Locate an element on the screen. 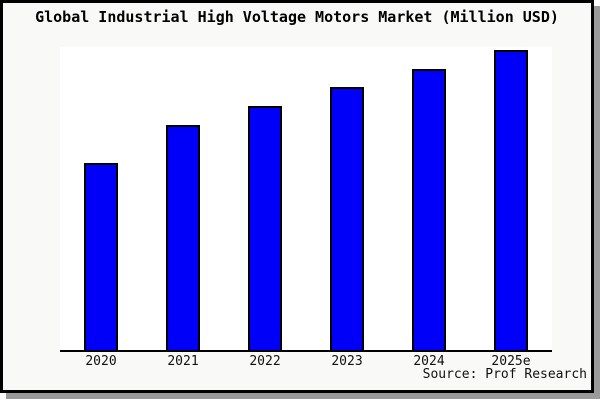 The width and height of the screenshot is (600, 400). source-note: Source: Prof Research is located at coordinates (504, 374).